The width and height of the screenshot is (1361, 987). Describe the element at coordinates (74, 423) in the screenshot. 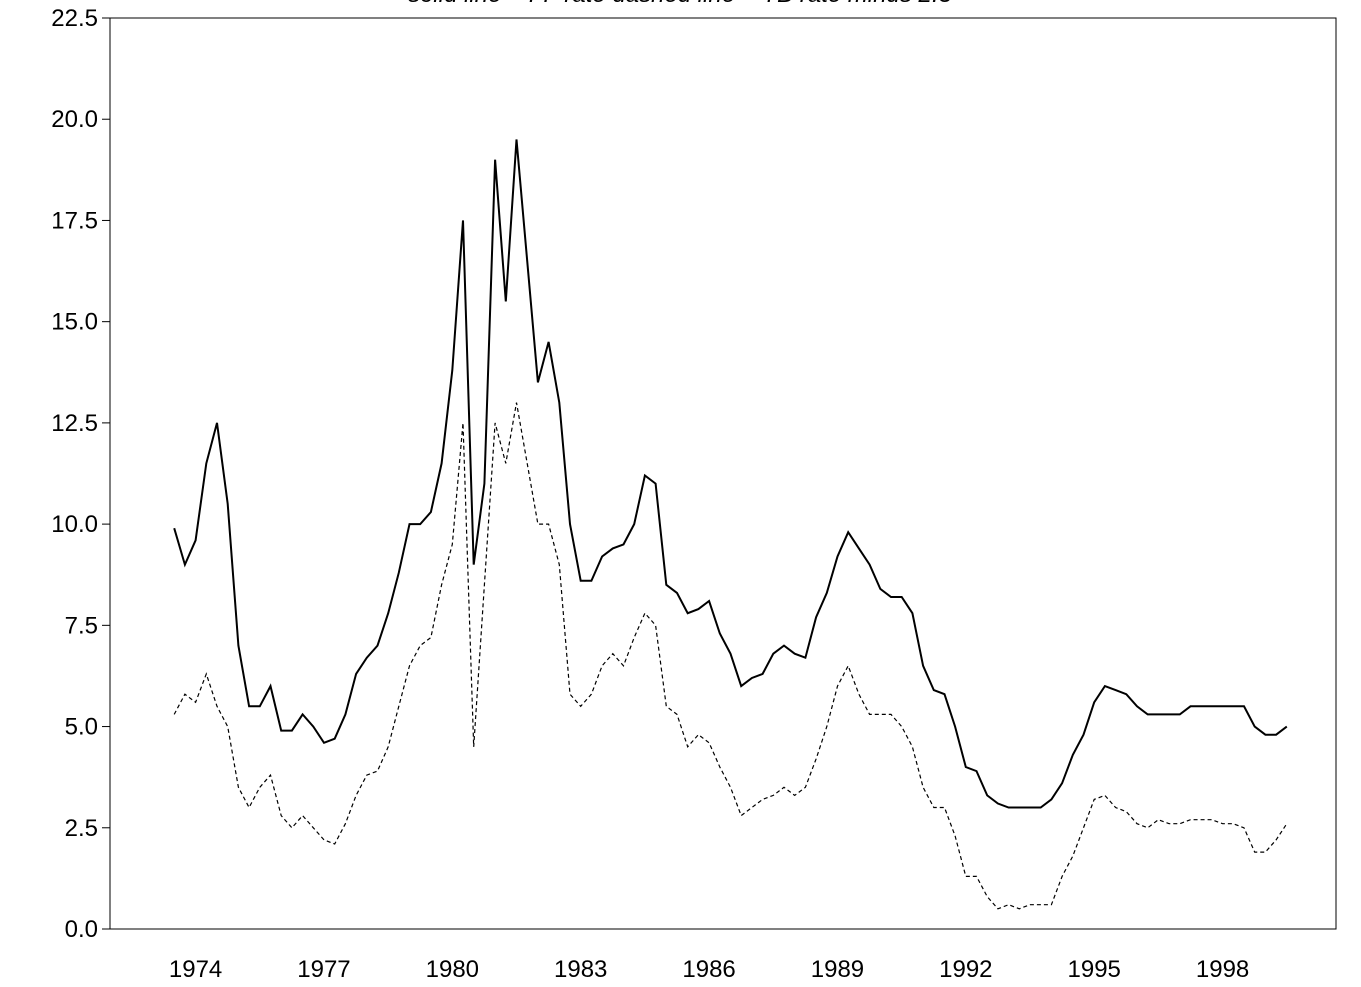

I see `y-tick-label: 12.5` at that location.